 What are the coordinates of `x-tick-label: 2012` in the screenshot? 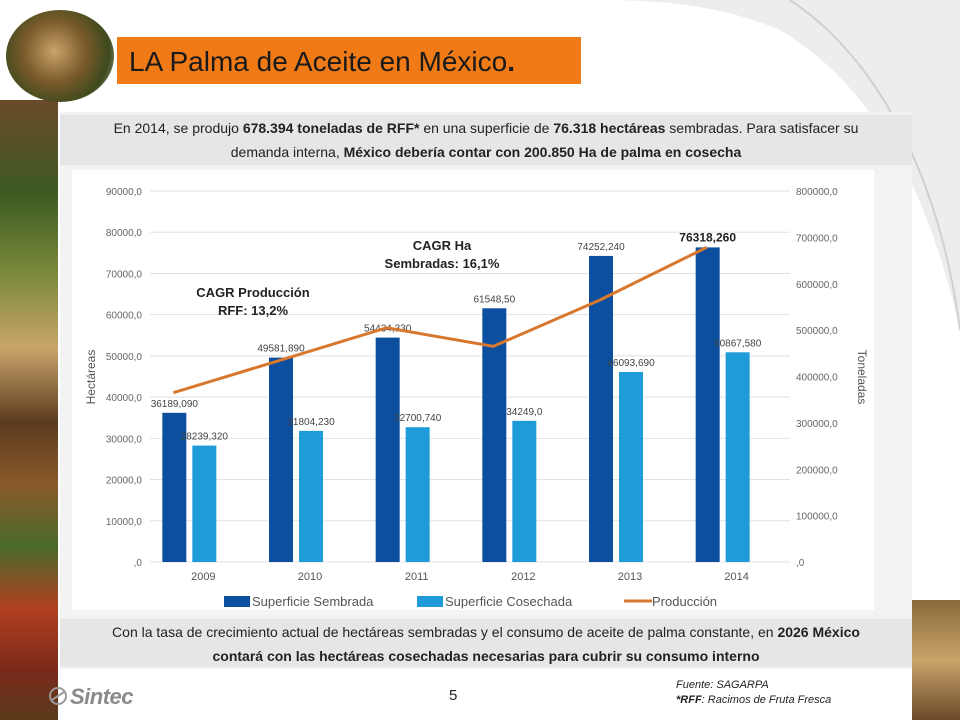 It's located at (523, 577).